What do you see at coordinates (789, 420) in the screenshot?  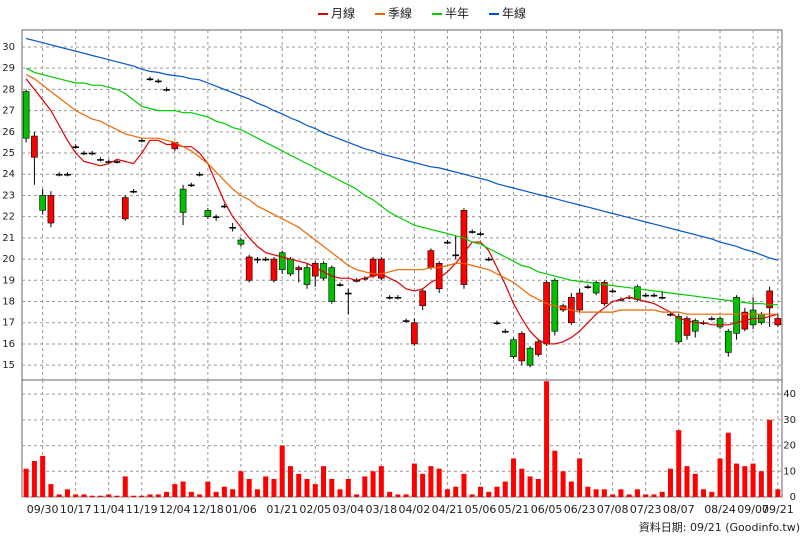 I see `y2-tick-label: 30` at bounding box center [789, 420].